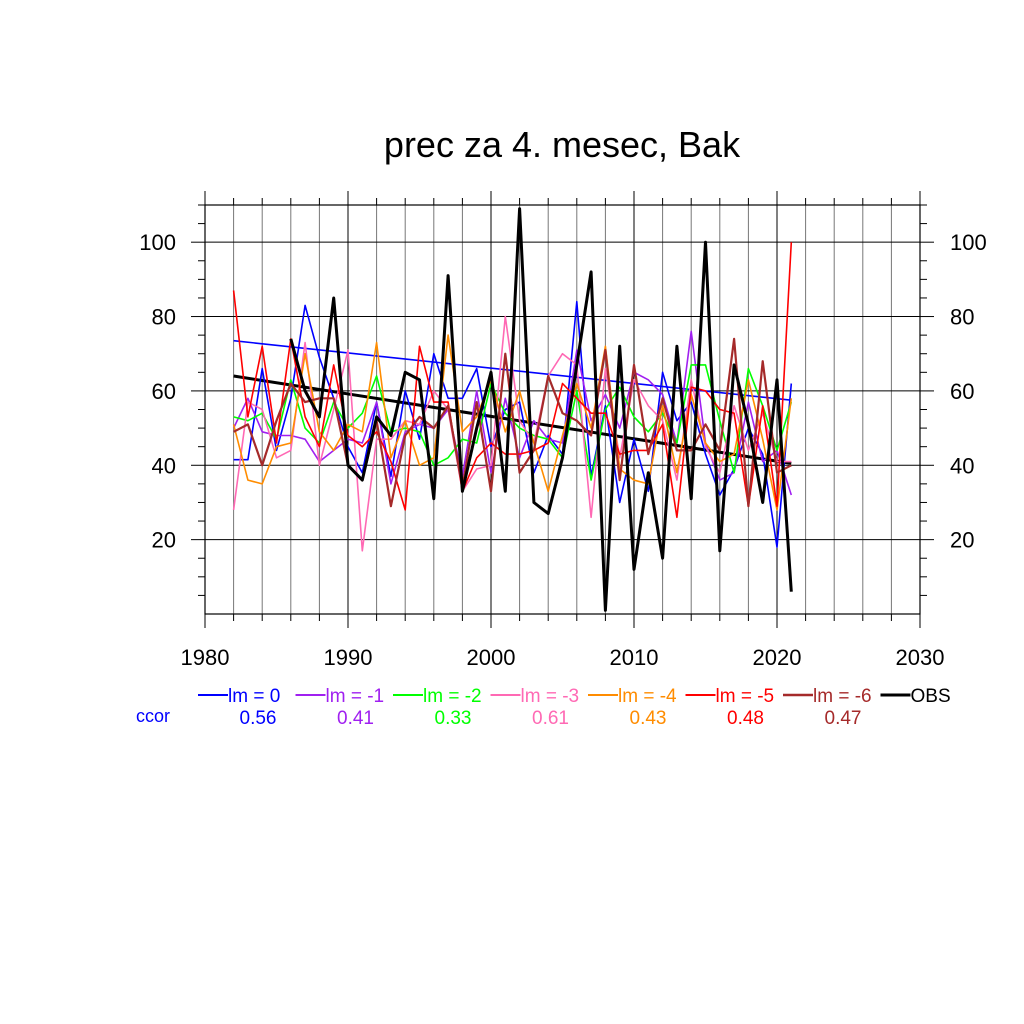 The width and height of the screenshot is (1024, 1024). I want to click on y-axis-left: 20 40 60 80 100, so click(157, 391).